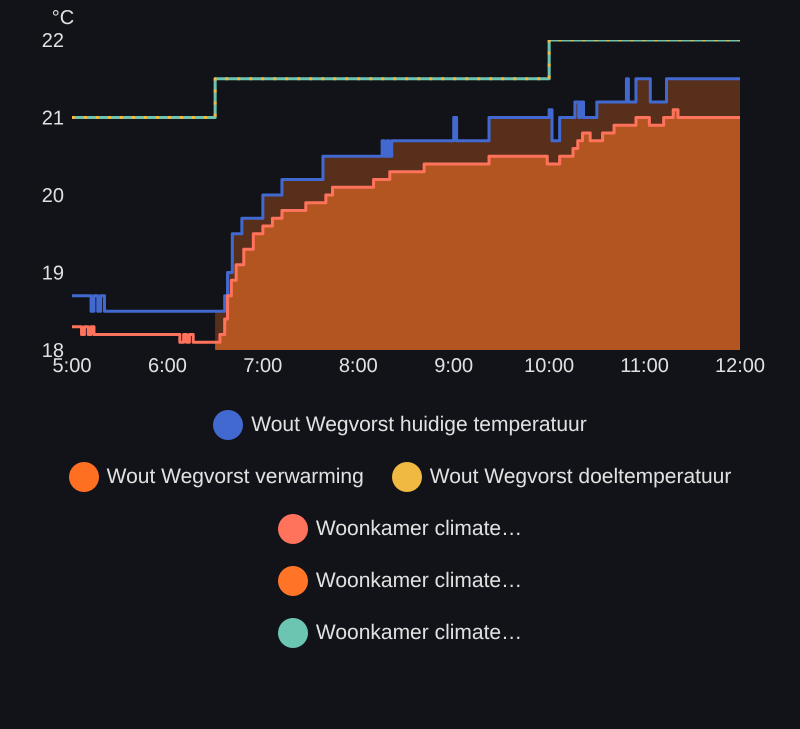 This screenshot has height=729, width=800. What do you see at coordinates (454, 366) in the screenshot?
I see `x-tick-label: 9:00` at bounding box center [454, 366].